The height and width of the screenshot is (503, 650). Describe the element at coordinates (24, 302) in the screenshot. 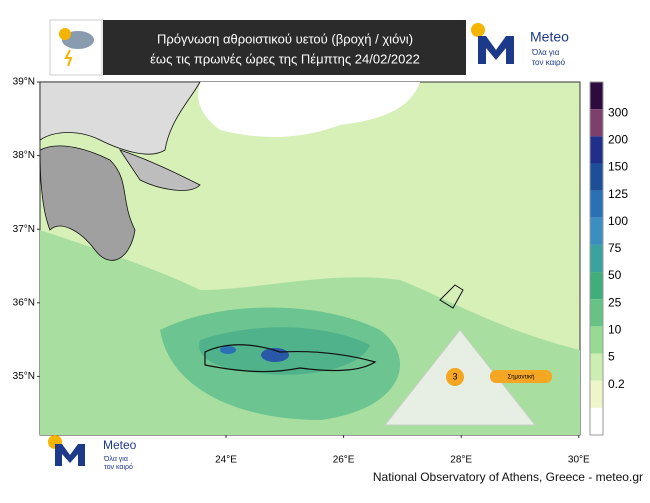

I see `lat-label: 36°N` at that location.